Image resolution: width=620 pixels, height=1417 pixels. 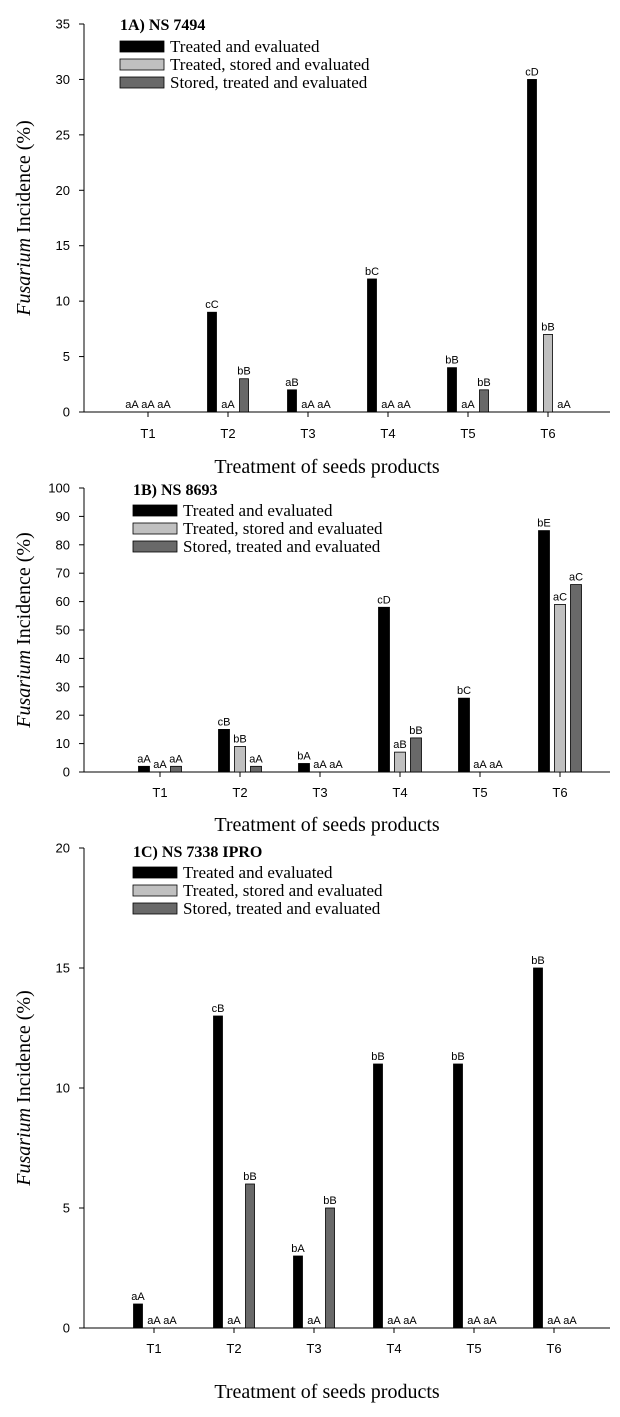 I want to click on y-tick-label: 80, so click(x=63, y=544).